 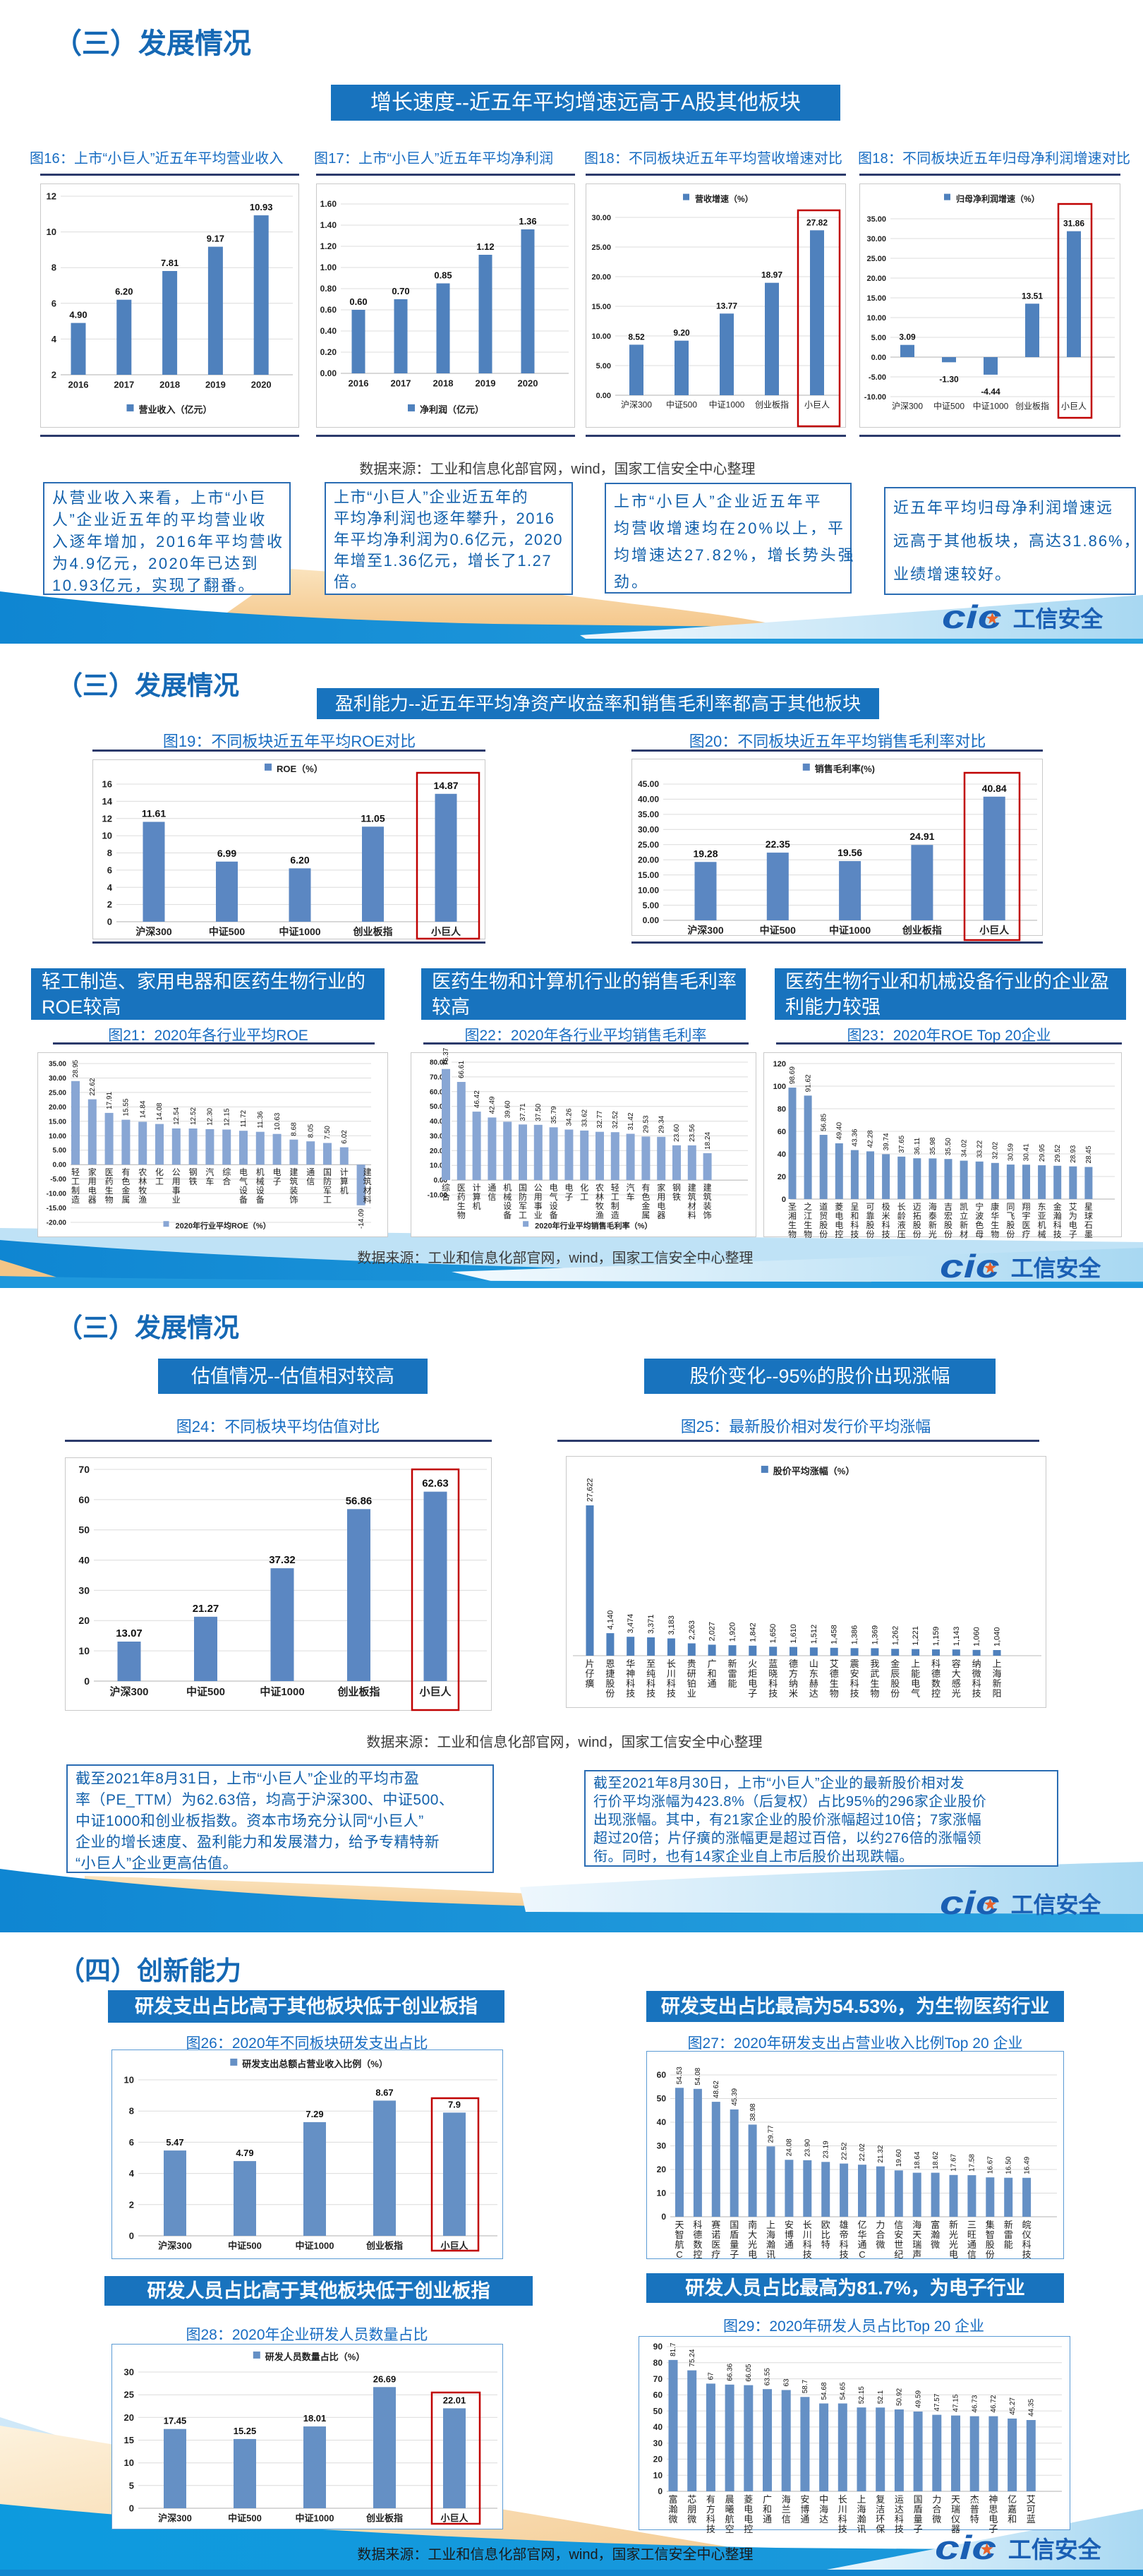 I want to click on svg-text: 10, so click(x=52, y=232).